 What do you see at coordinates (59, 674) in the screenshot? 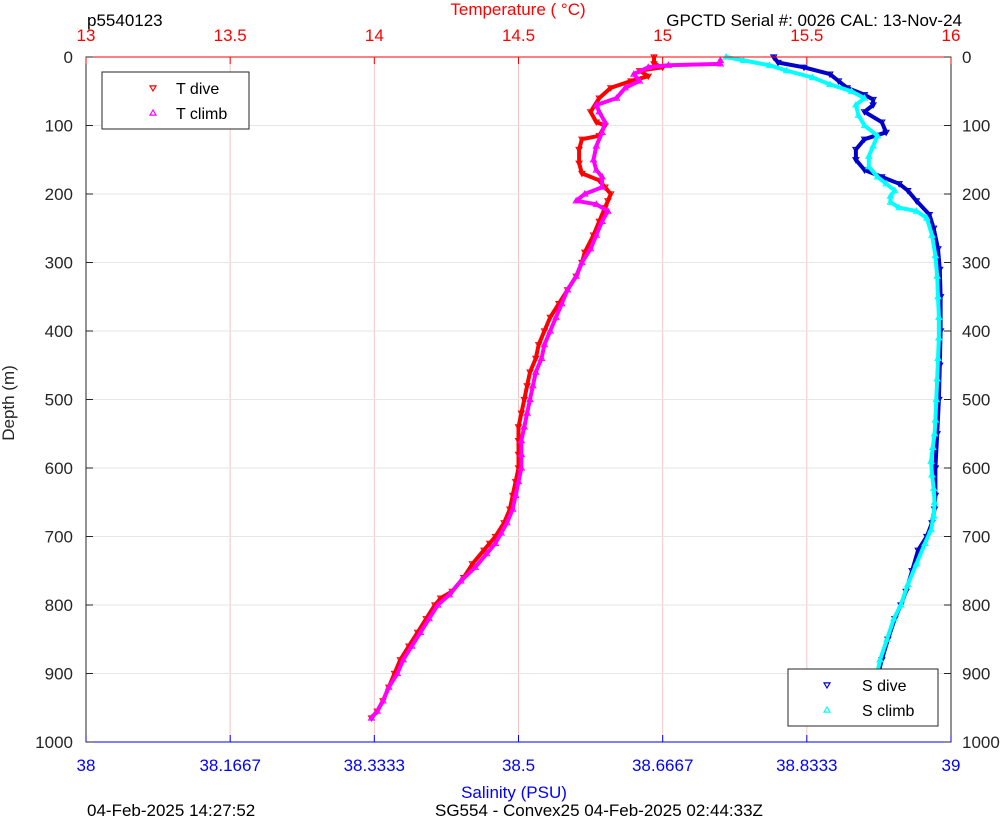
I see `depth-tick-label-left: 900` at bounding box center [59, 674].